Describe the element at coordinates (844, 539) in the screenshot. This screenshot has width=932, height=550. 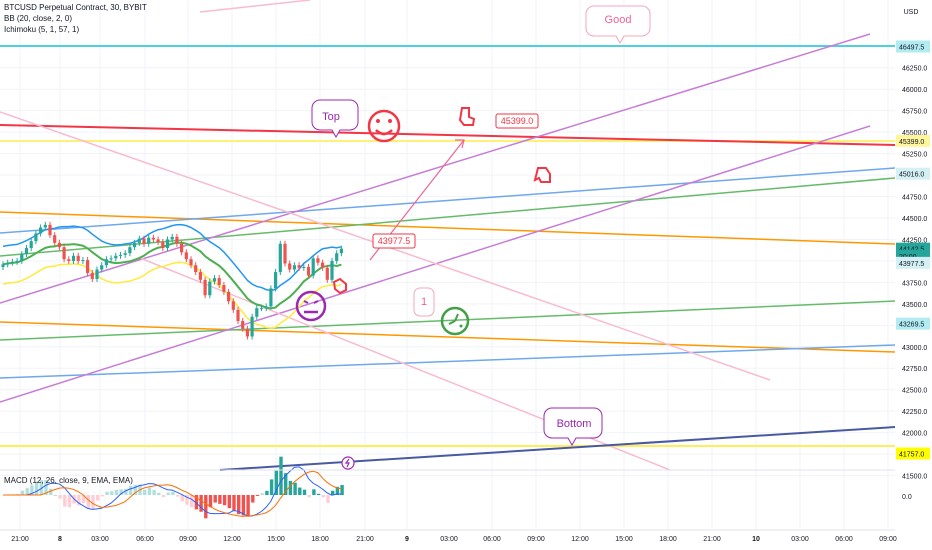
I see `time-tick-label: 06:00` at that location.